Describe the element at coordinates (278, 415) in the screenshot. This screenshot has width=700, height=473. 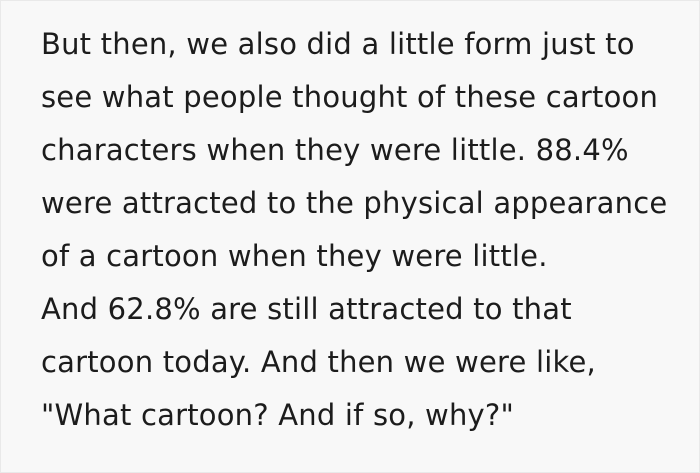
I see `quote-line: "What cartoon? And if so, why?"` at that location.